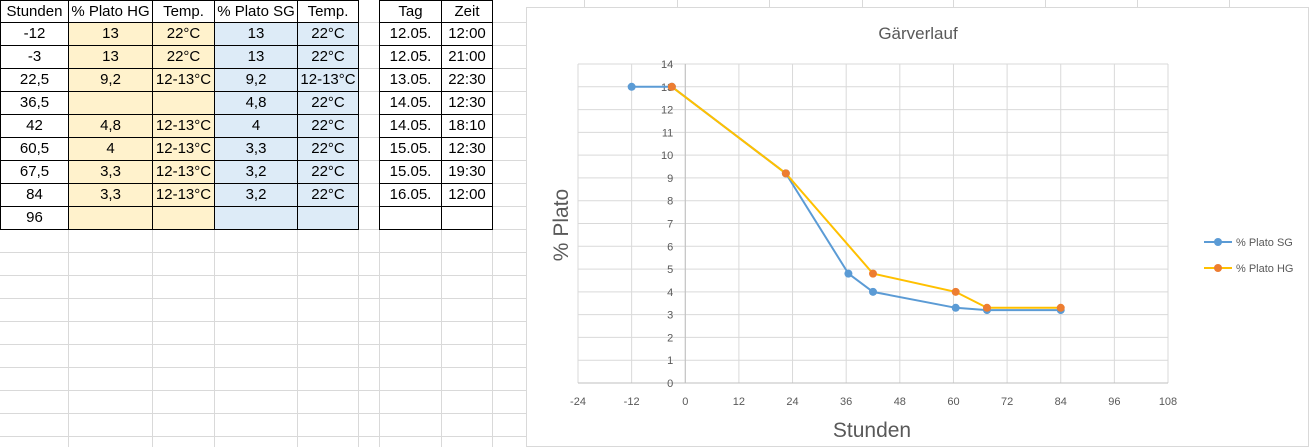 The width and height of the screenshot is (1309, 448). Describe the element at coordinates (670, 202) in the screenshot. I see `y-tick-label: 8` at that location.